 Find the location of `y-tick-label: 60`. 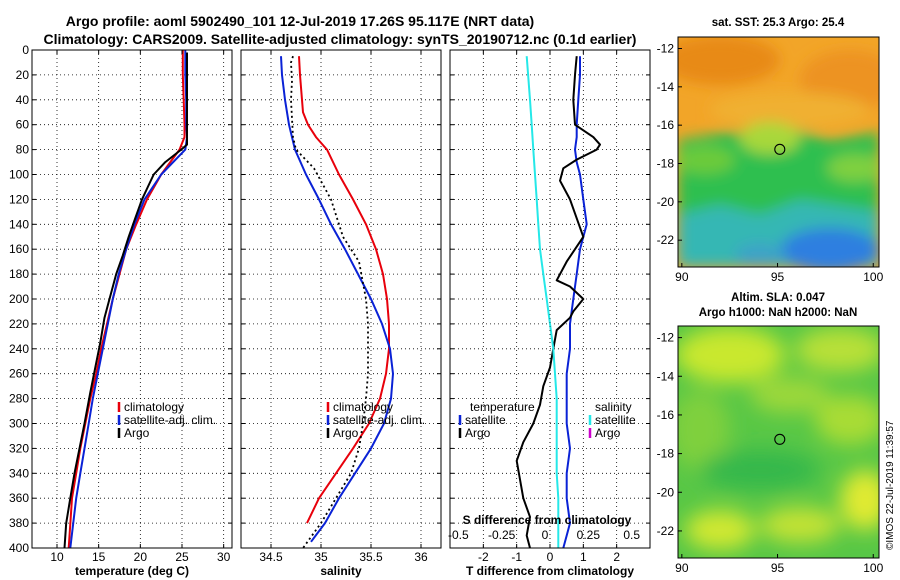

y-tick-label: 60 is located at coordinates (23, 125).